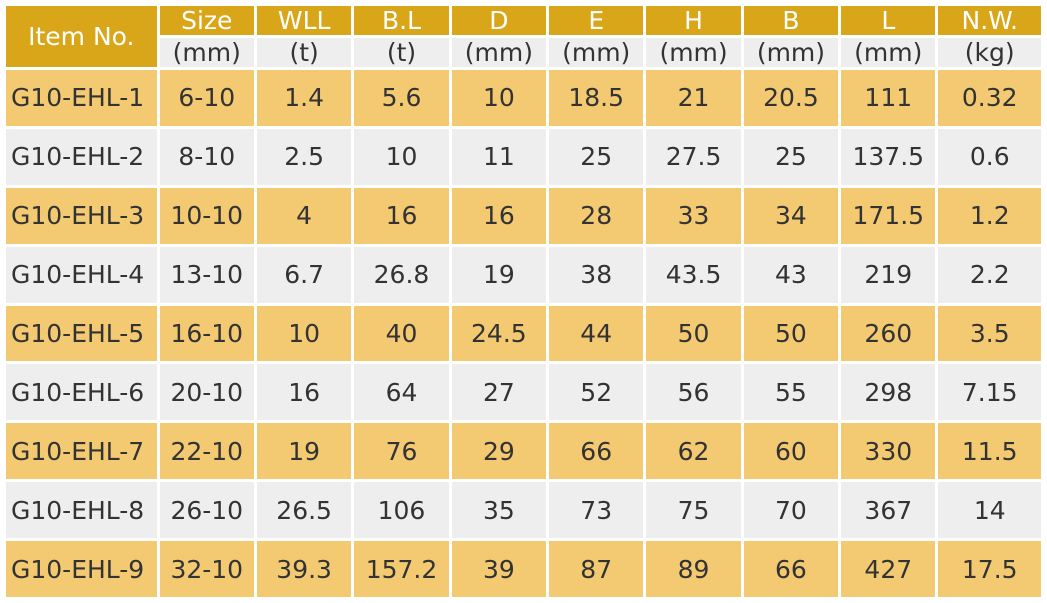 The height and width of the screenshot is (603, 1047). Describe the element at coordinates (81, 36) in the screenshot. I see `item-no-header: Item No.` at that location.